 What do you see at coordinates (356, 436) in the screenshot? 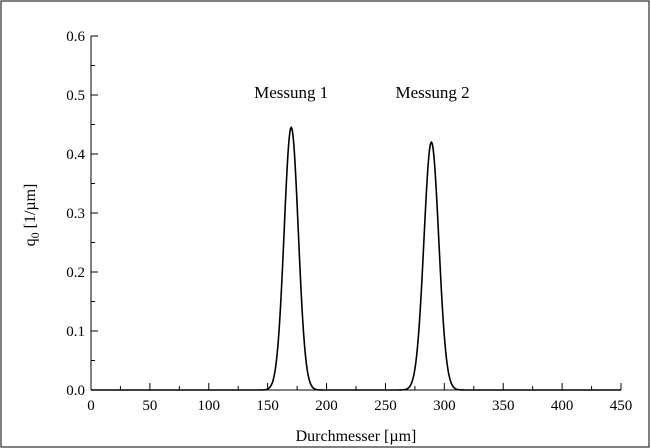
I see `x-axis-title: Durchmesser [µm]` at bounding box center [356, 436].